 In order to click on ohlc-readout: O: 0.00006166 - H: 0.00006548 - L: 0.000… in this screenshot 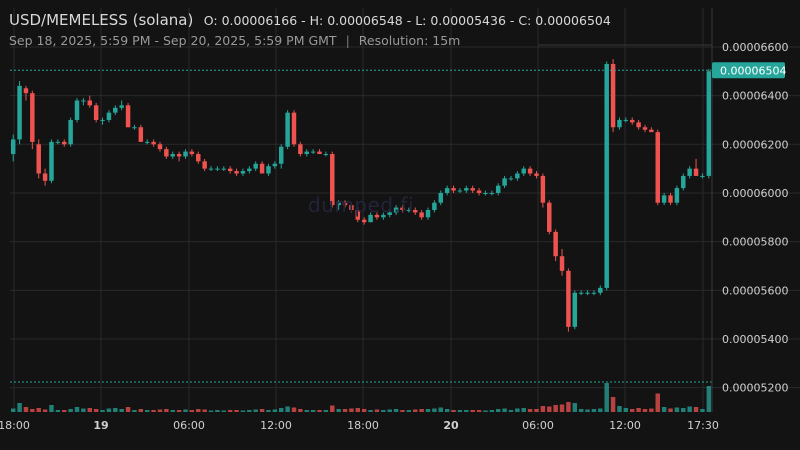, I will do `click(407, 20)`.